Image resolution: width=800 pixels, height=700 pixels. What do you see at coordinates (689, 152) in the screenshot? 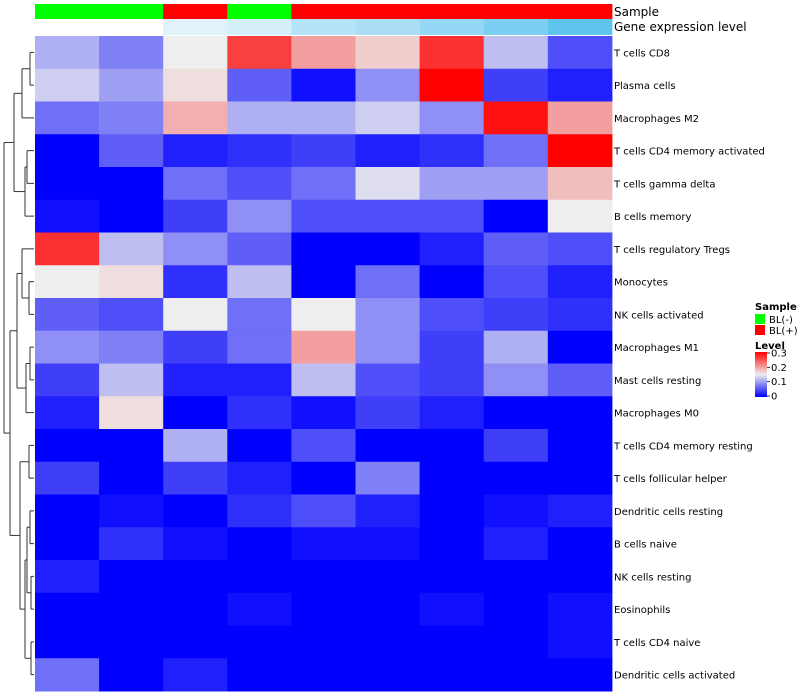
I see `row-label: T cells CD4 memory activated` at bounding box center [689, 152].